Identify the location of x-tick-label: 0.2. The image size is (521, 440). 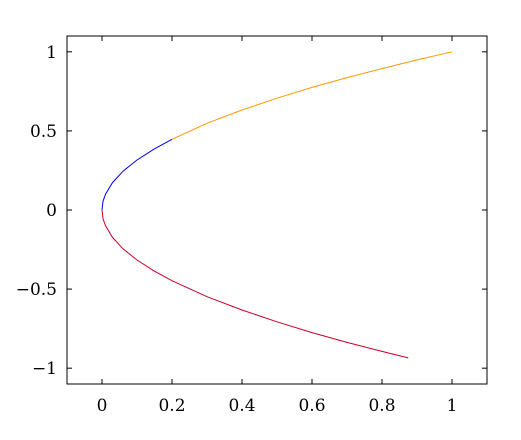
(171, 406).